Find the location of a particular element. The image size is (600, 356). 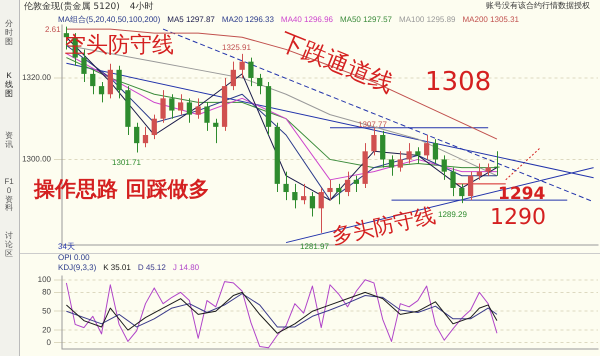

annotation: 1325.91 is located at coordinates (236, 48).